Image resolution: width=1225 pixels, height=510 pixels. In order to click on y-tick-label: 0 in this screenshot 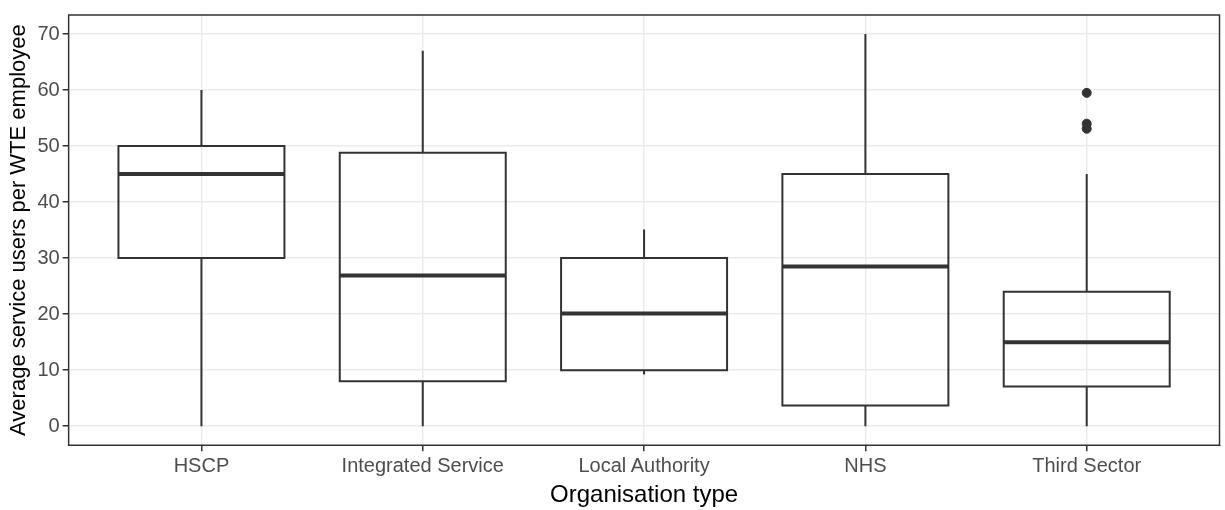, I will do `click(54, 424)`.